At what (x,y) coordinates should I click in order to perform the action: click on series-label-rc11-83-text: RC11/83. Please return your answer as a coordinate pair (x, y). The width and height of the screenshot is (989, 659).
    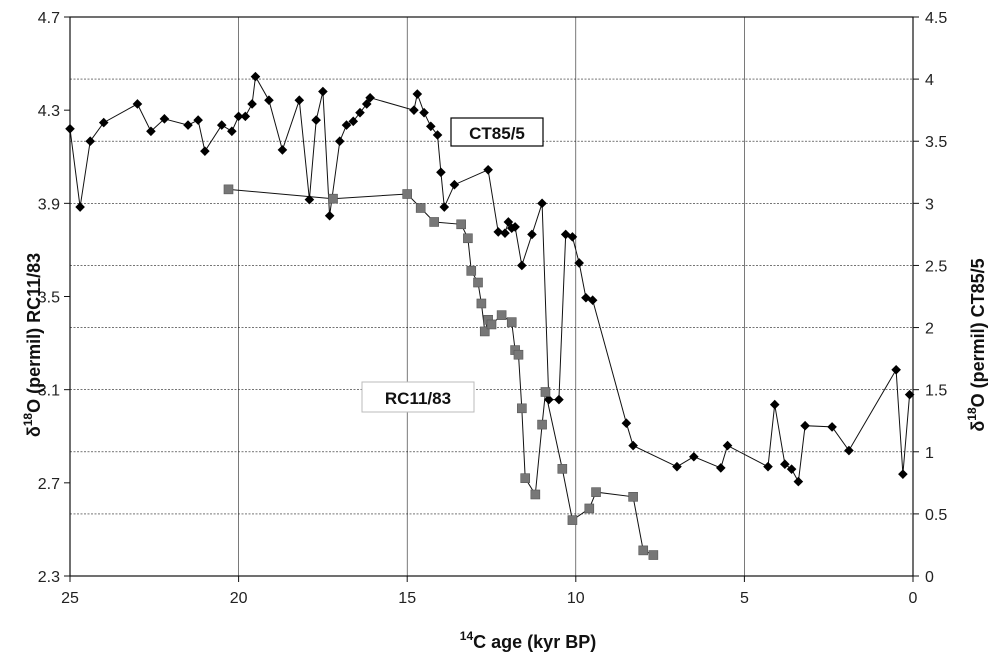
    Looking at the image, I should click on (418, 398).